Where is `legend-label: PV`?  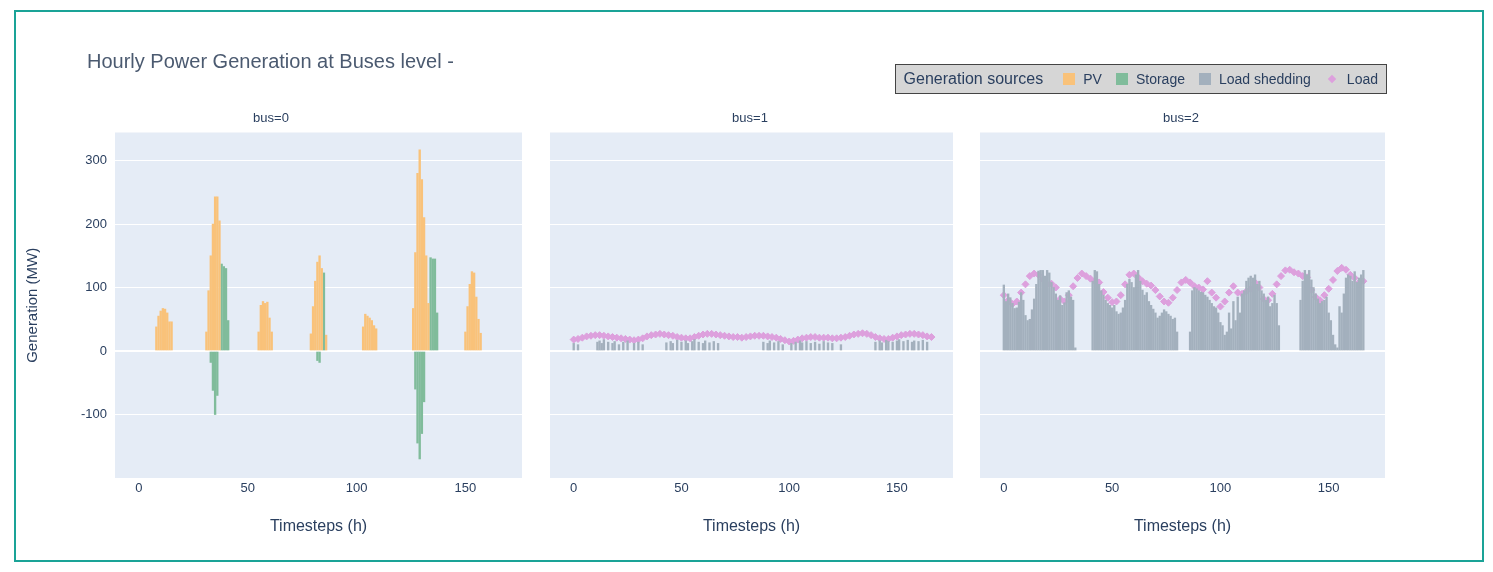
legend-label: PV is located at coordinates (1092, 79).